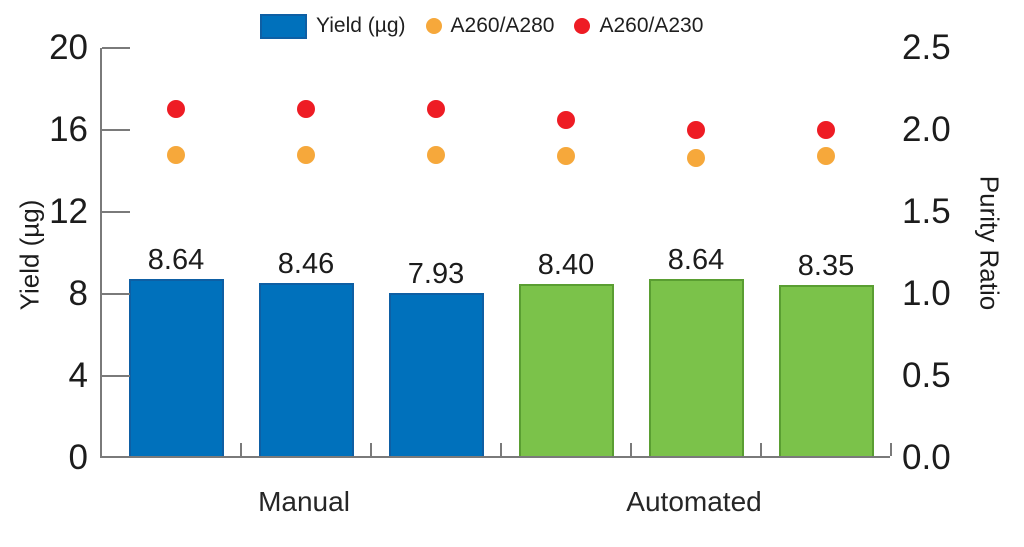 Image resolution: width=1024 pixels, height=547 pixels. I want to click on left-tick-label: 12, so click(68, 211).